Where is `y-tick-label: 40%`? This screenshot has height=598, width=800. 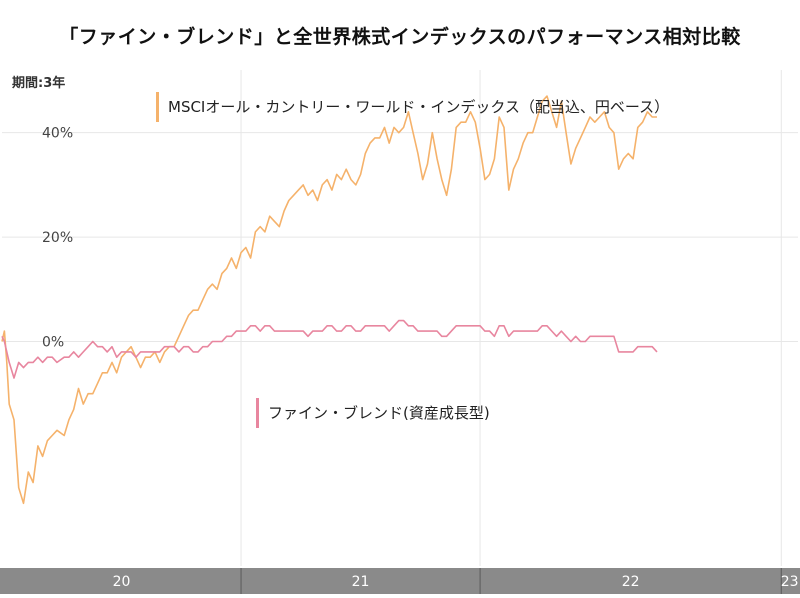
y-tick-label: 40% is located at coordinates (57, 134).